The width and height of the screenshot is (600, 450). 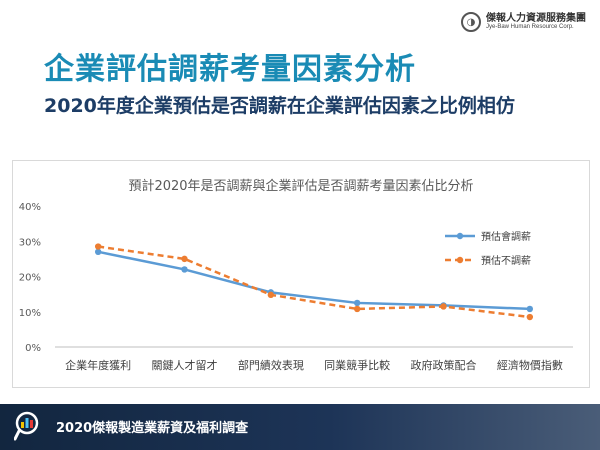 I want to click on legend-label-1: 預估會調薪, so click(x=506, y=236).